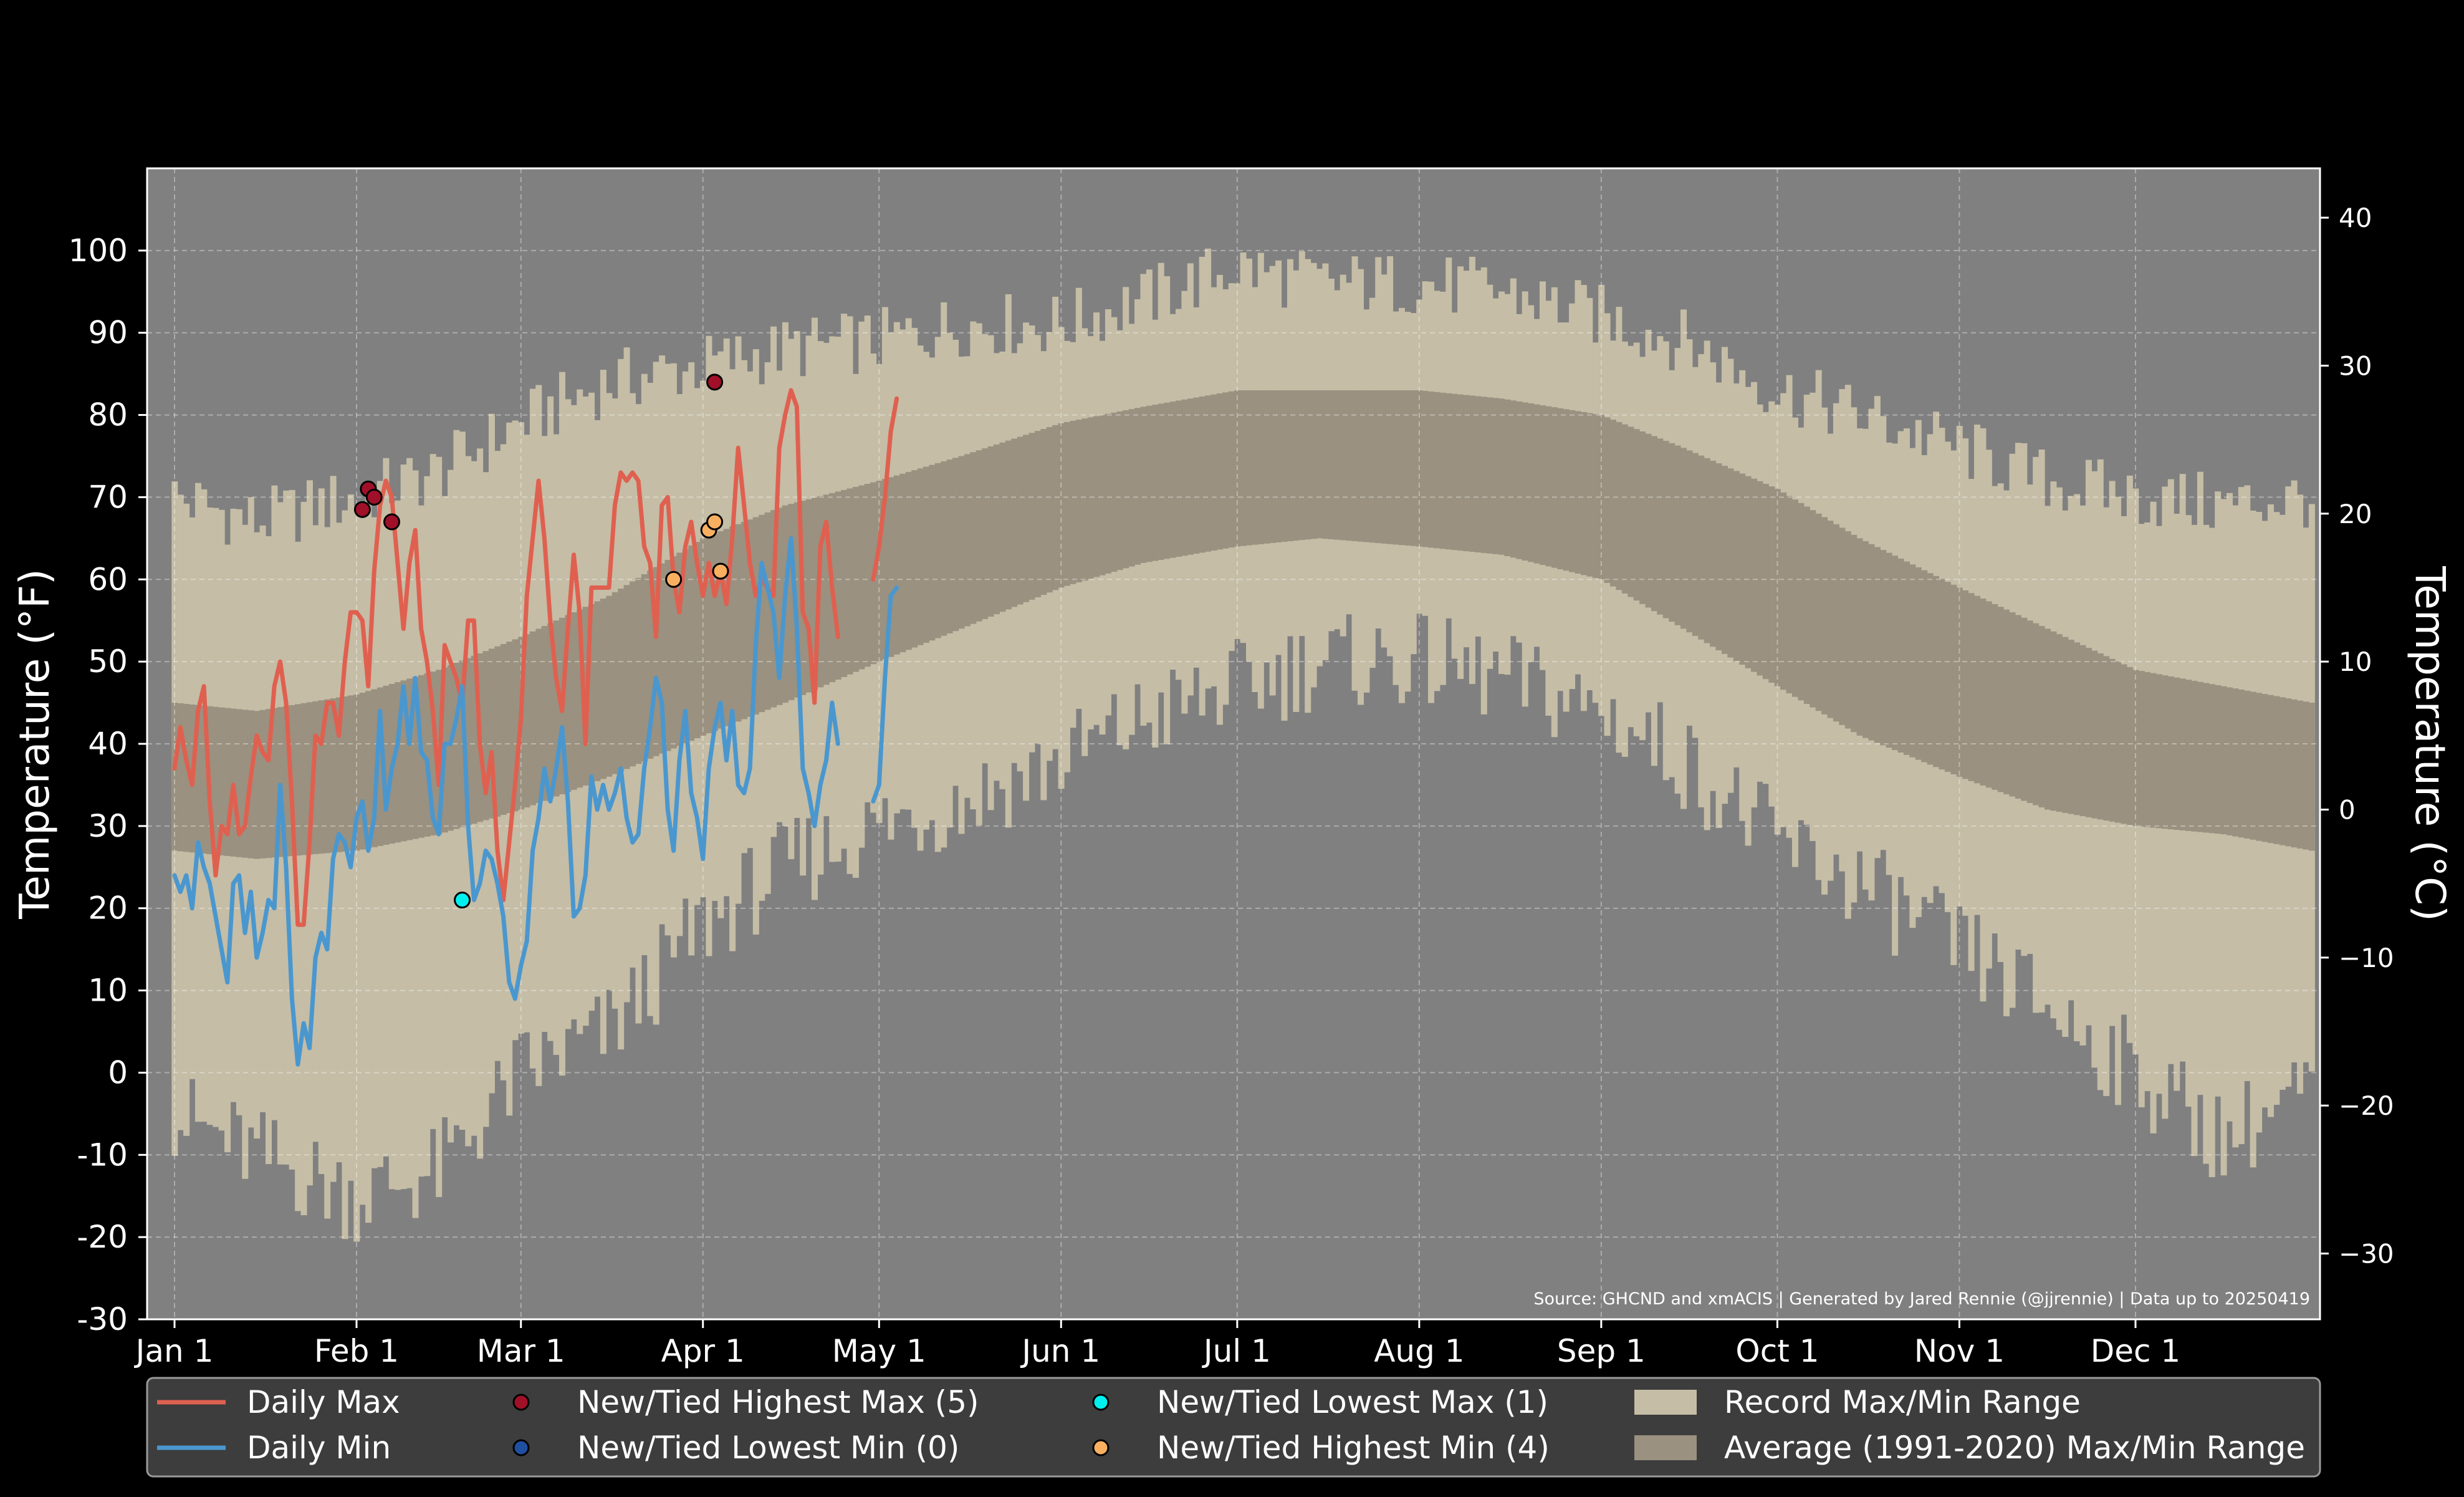 Image resolution: width=2464 pixels, height=1497 pixels. Describe the element at coordinates (2366, 1254) in the screenshot. I see `y-right-tick-label: −30` at that location.